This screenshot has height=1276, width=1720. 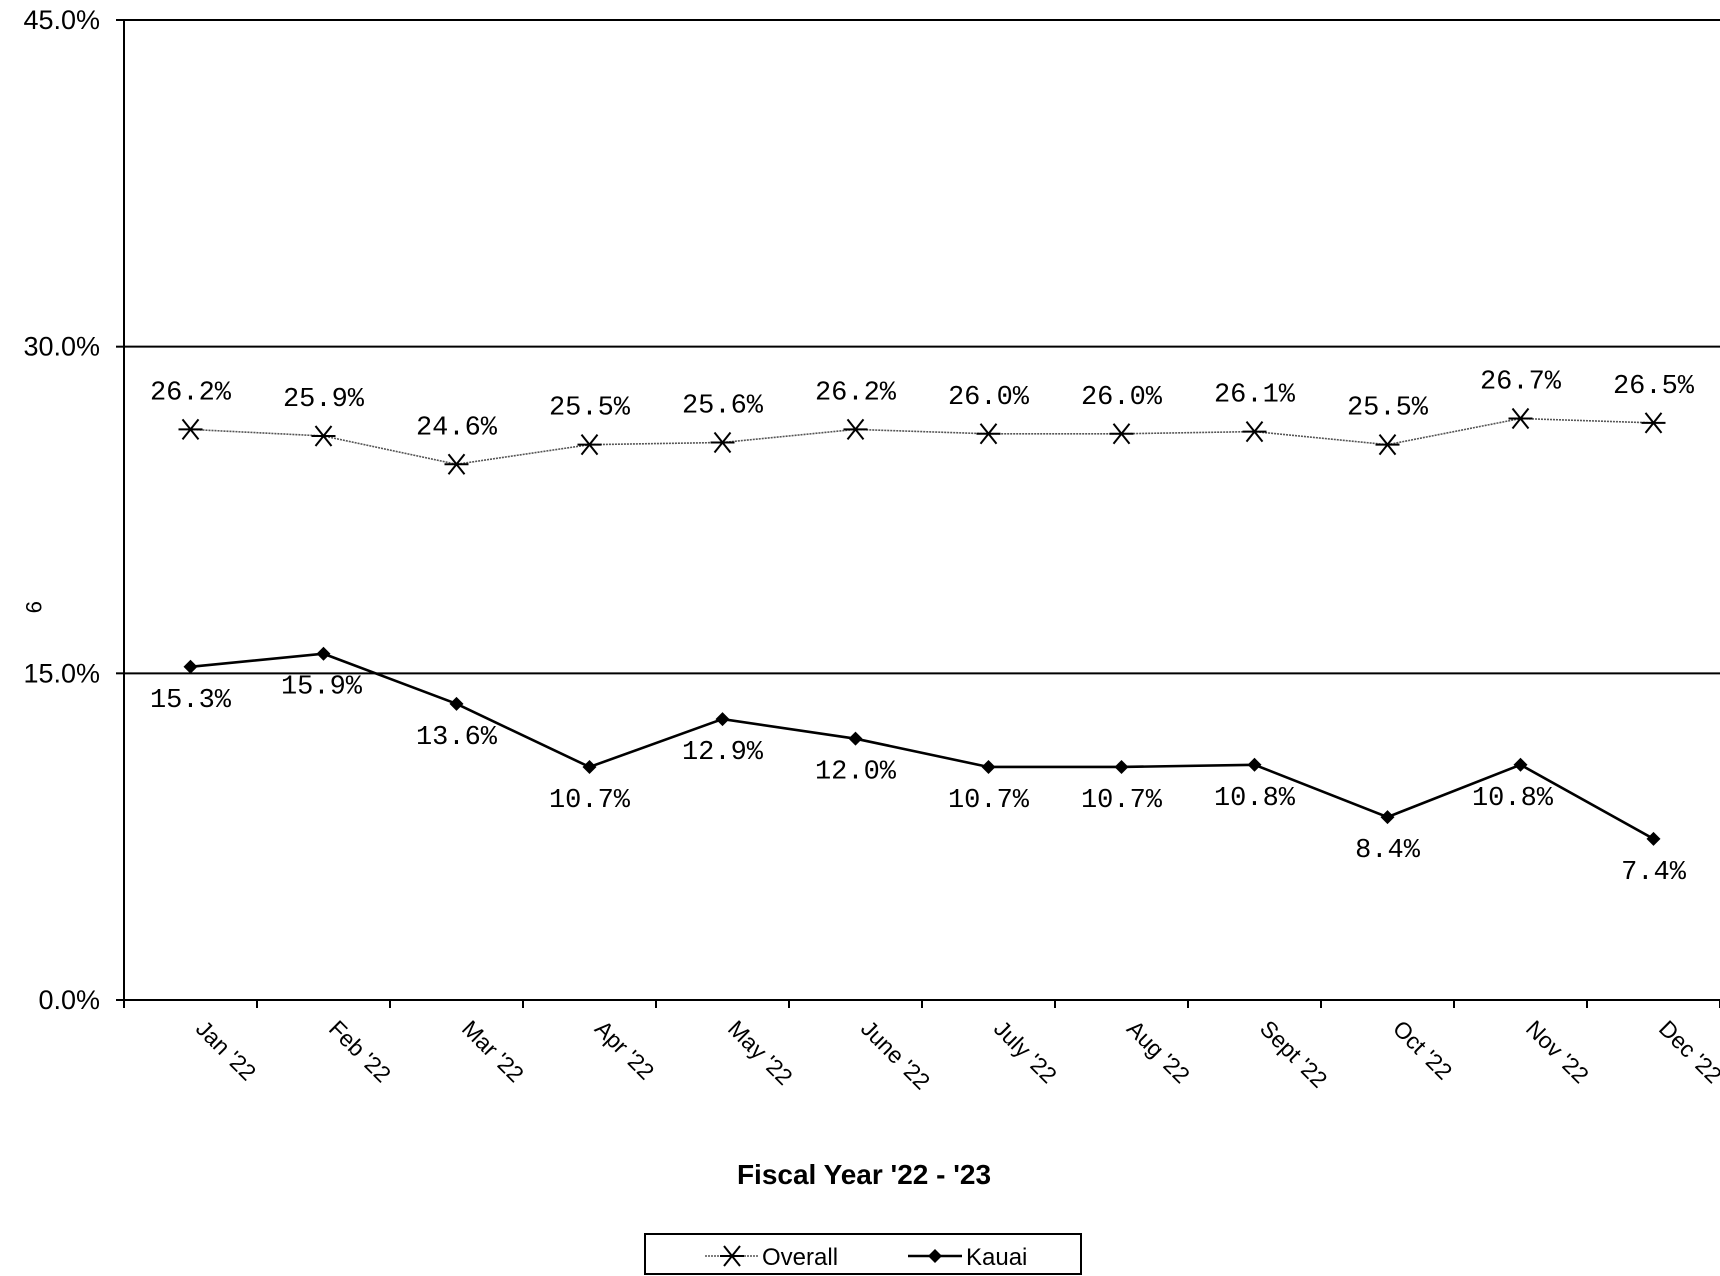 I want to click on data-label-kauai-4: 12.9%, so click(x=723, y=753).